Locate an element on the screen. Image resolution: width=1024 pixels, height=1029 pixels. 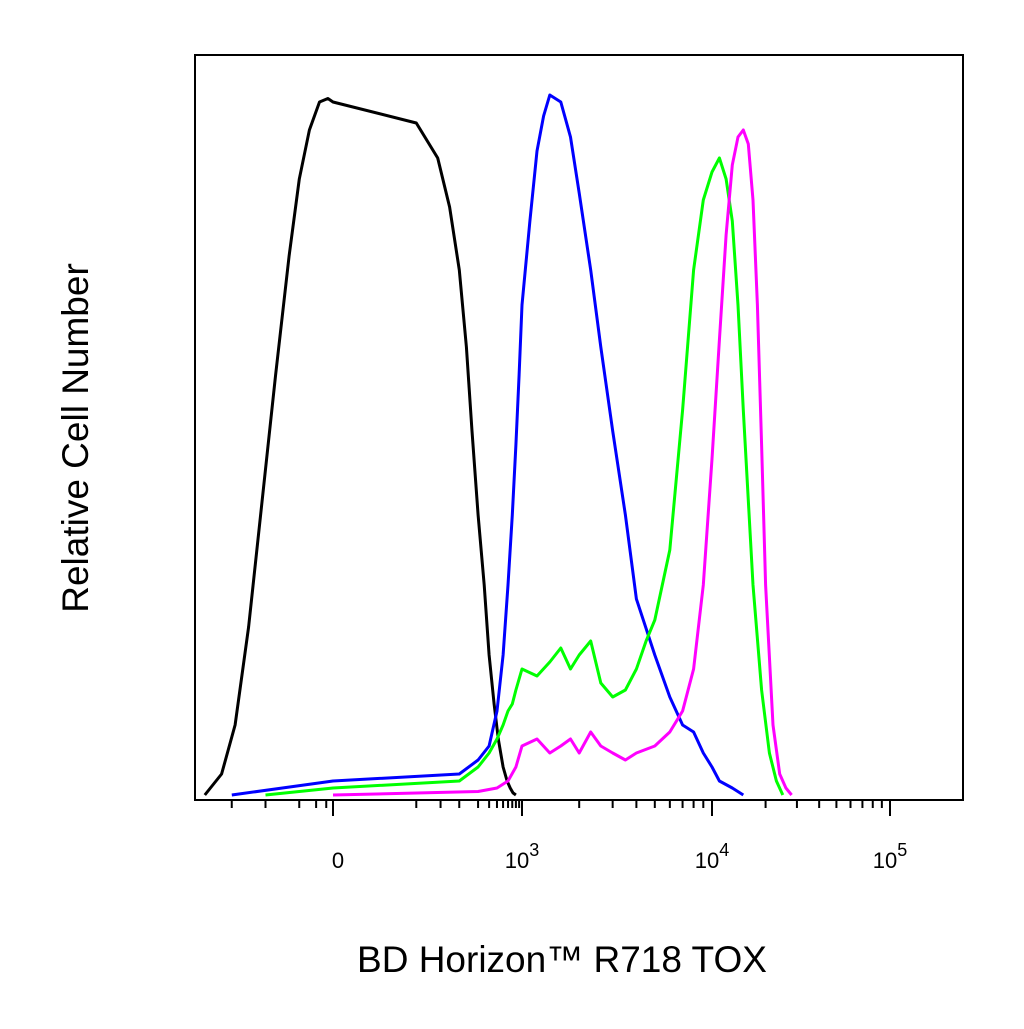
x-axis-ticks is located at coordinates (560, 808).